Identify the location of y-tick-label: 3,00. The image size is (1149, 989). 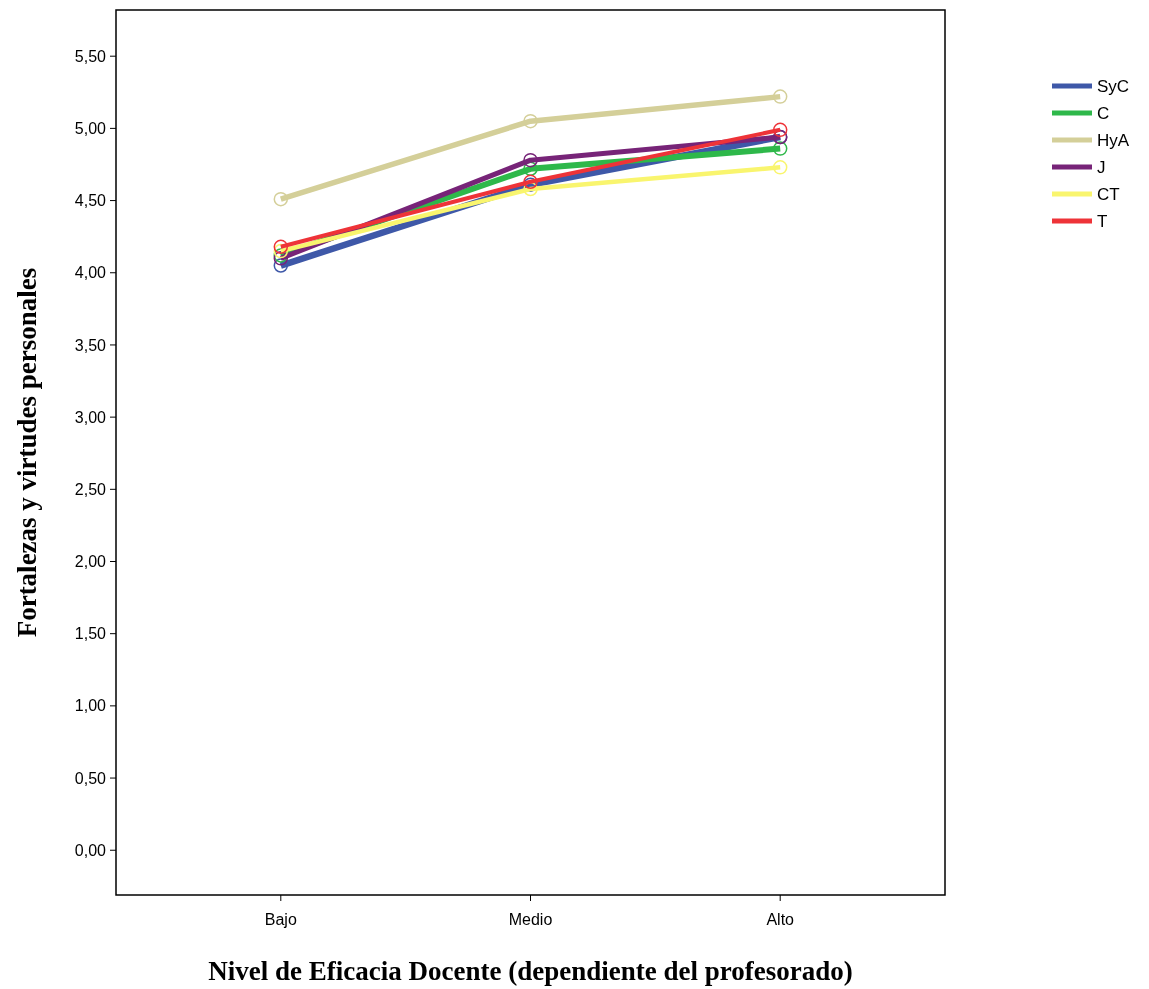
(90, 417).